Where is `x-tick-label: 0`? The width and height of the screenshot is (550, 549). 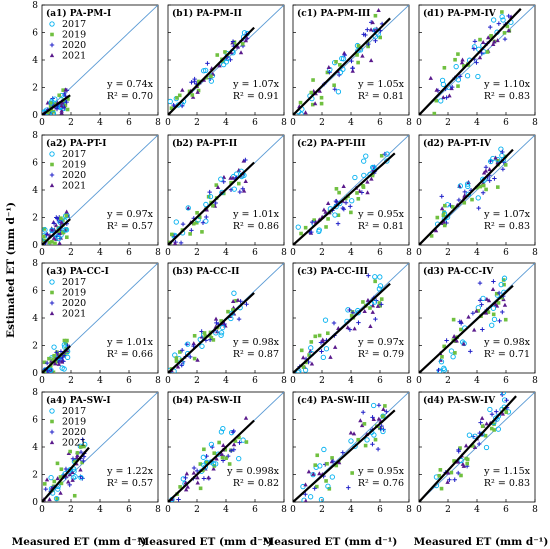
x-tick-label: 0 is located at coordinates (168, 253).